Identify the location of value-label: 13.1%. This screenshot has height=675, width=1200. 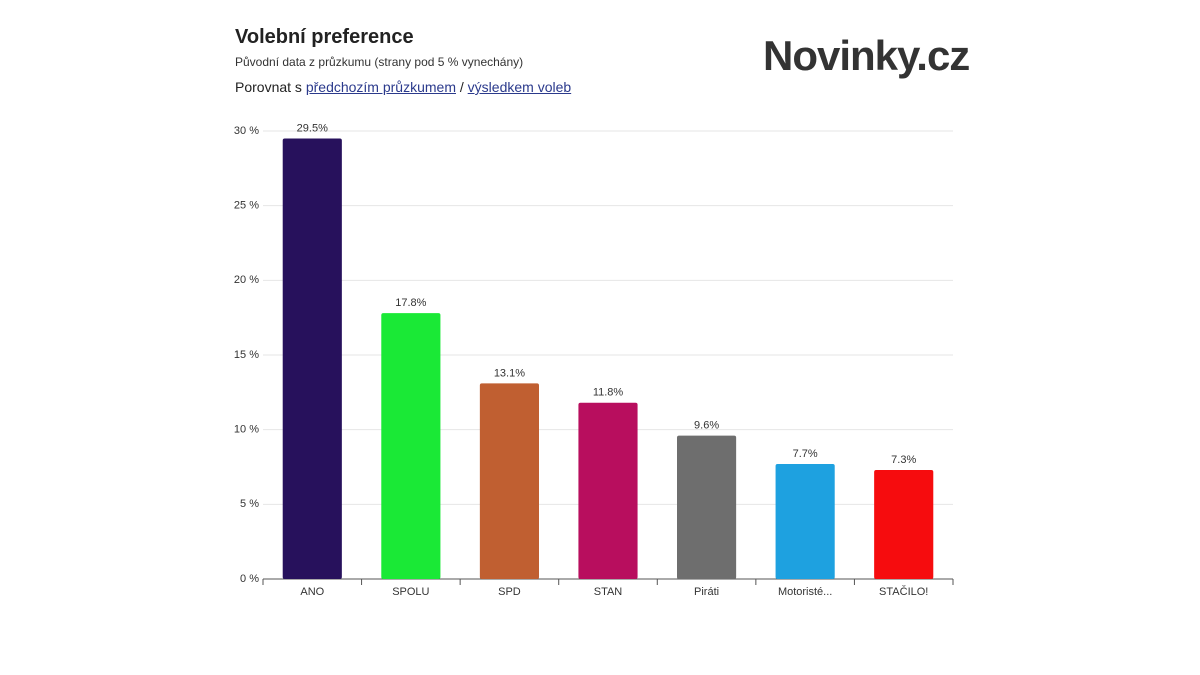
(509, 373).